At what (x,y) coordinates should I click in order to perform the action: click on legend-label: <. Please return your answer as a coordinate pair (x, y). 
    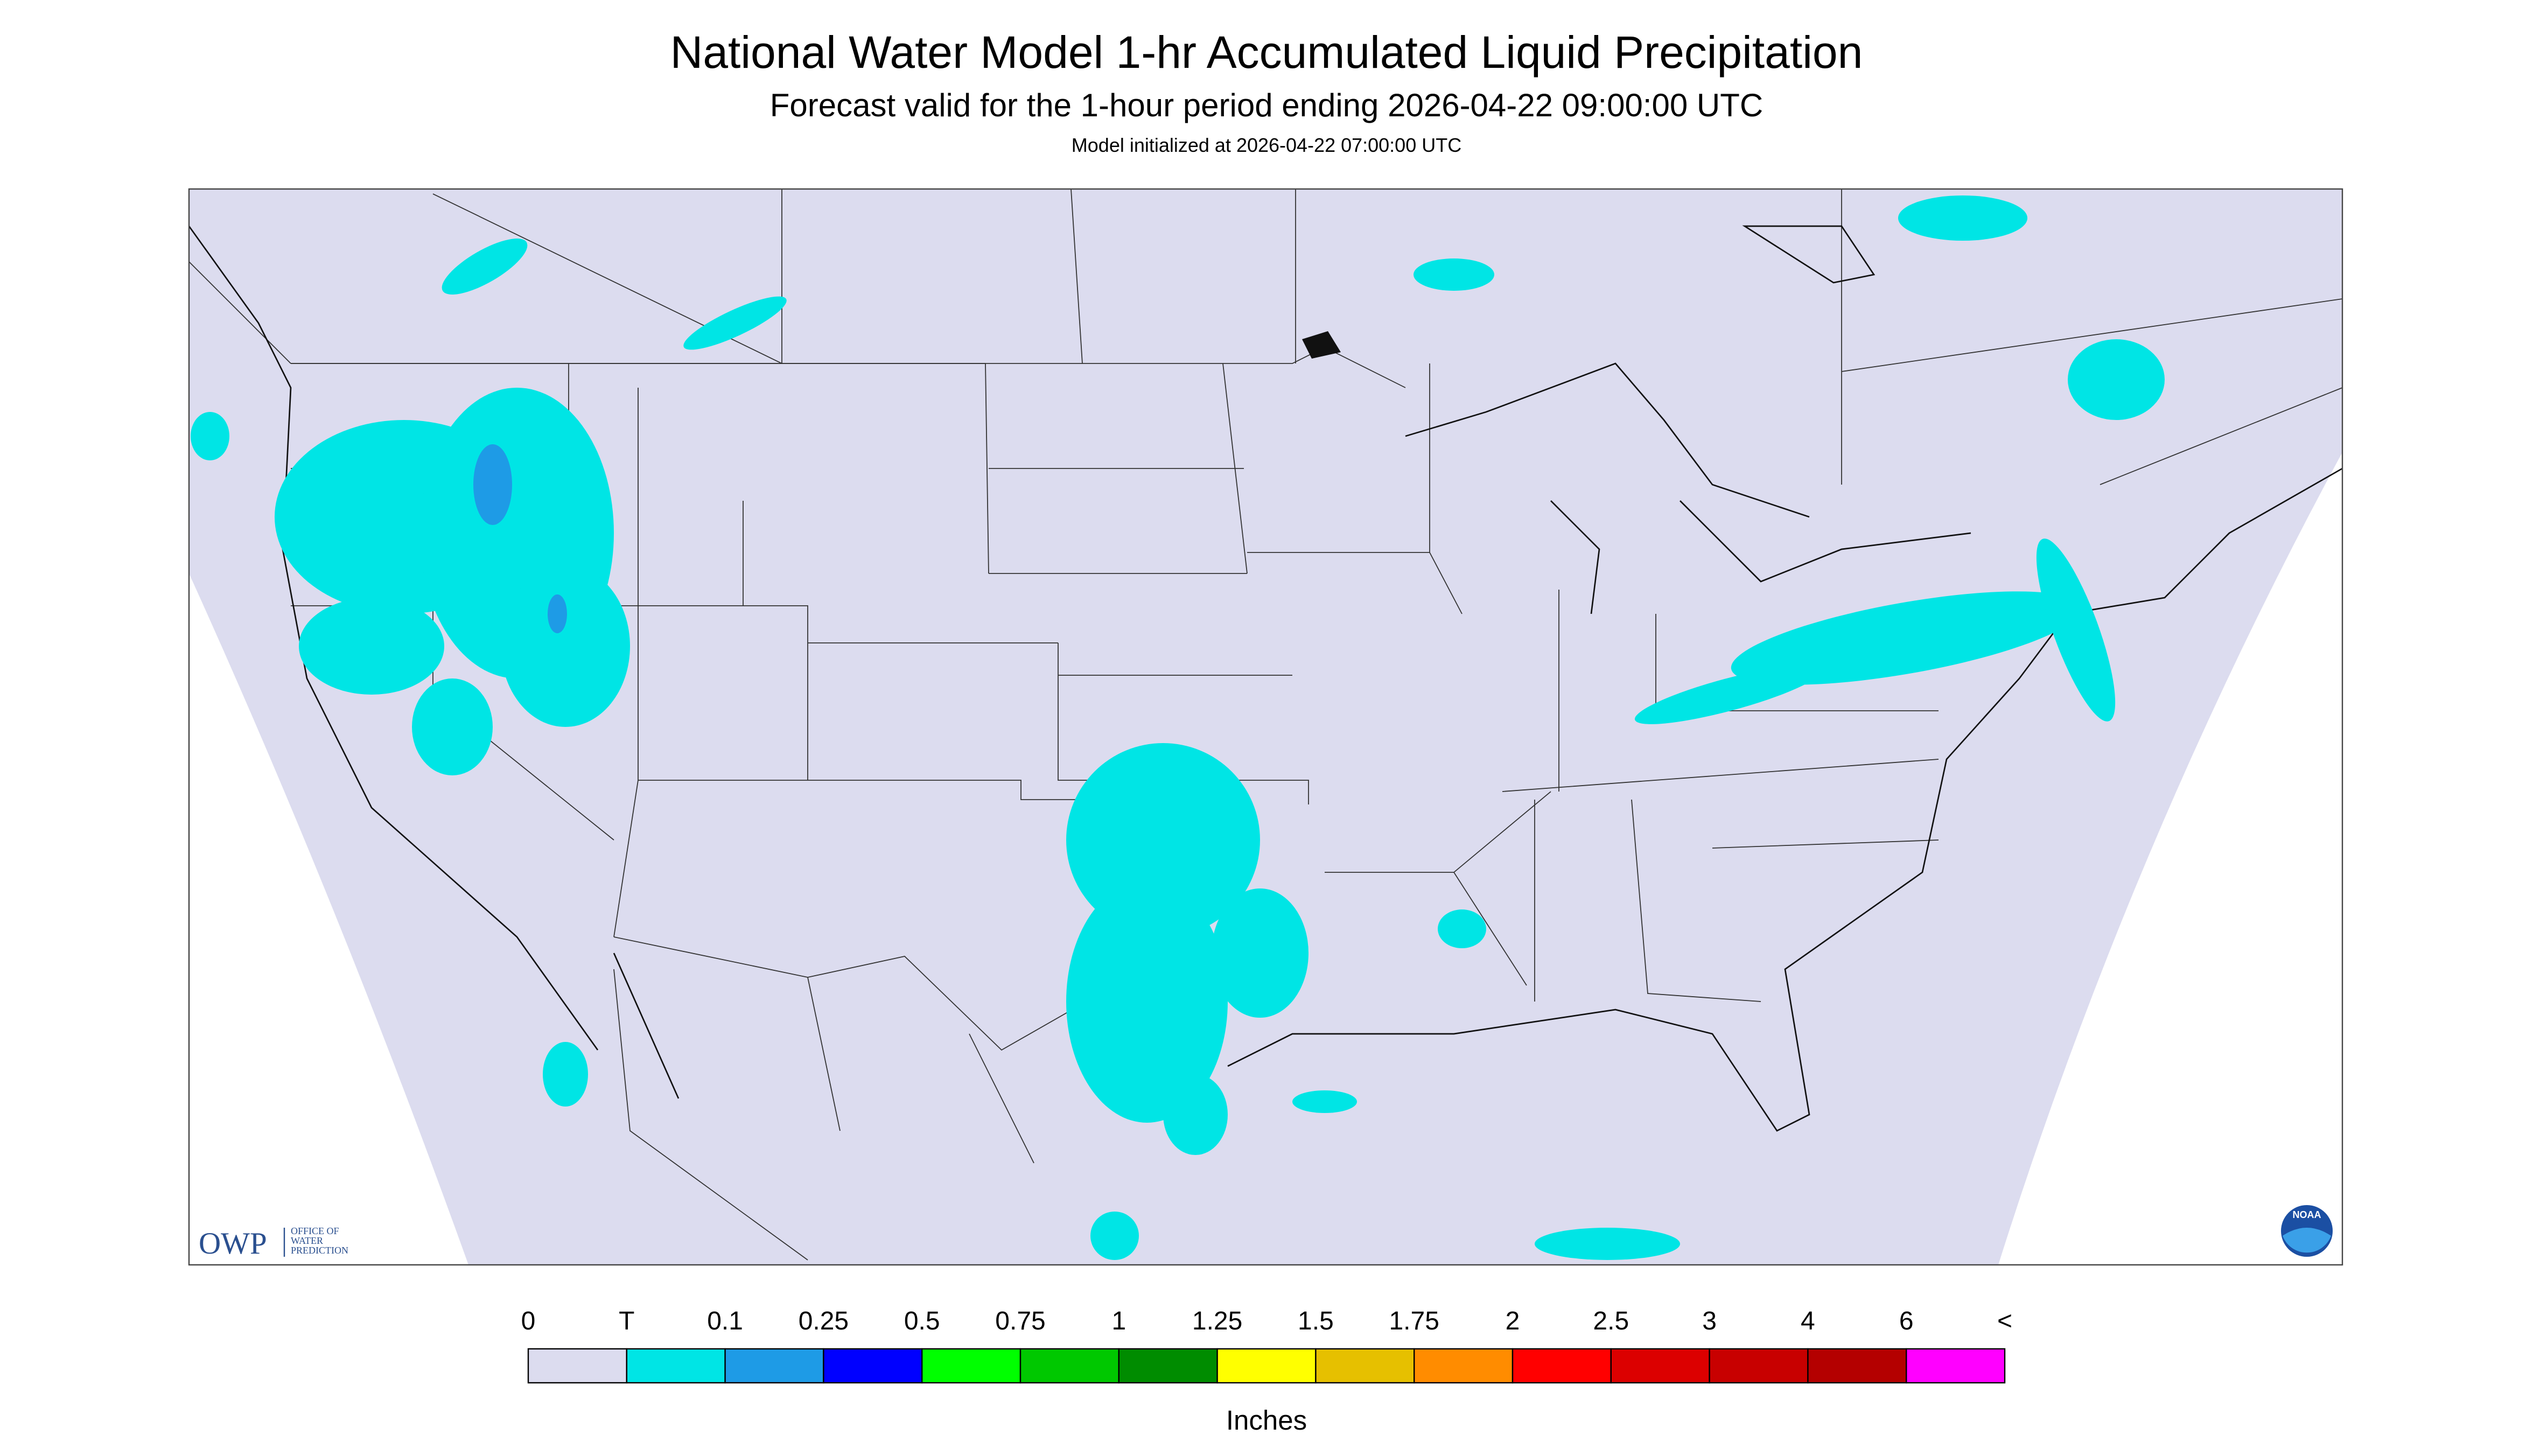
    Looking at the image, I should click on (2004, 1321).